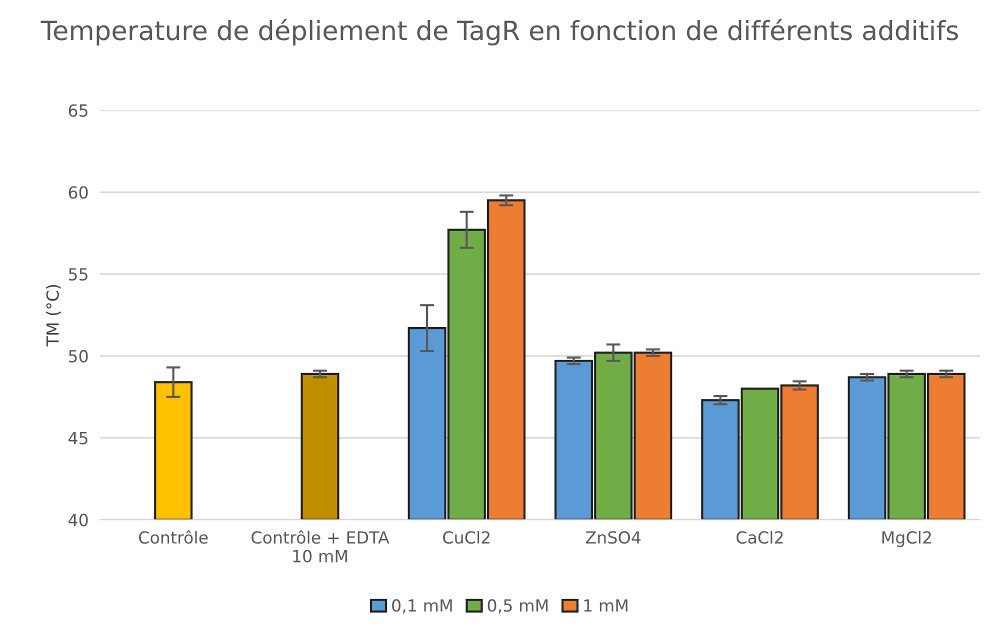 Image resolution: width=1000 pixels, height=630 pixels. Describe the element at coordinates (78, 274) in the screenshot. I see `y-tick-label: 55` at that location.